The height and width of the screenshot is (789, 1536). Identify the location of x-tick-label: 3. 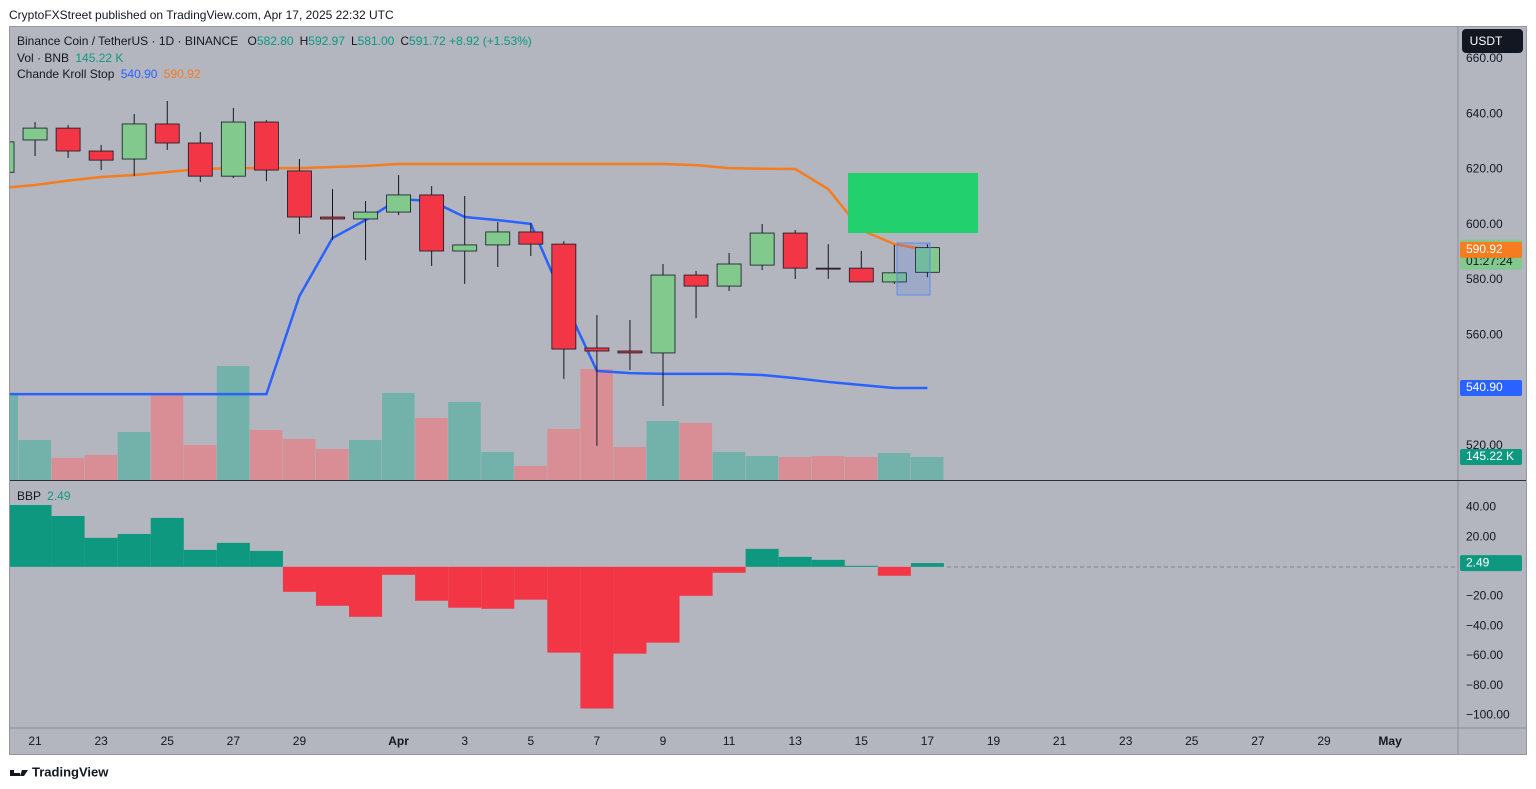
(464, 741).